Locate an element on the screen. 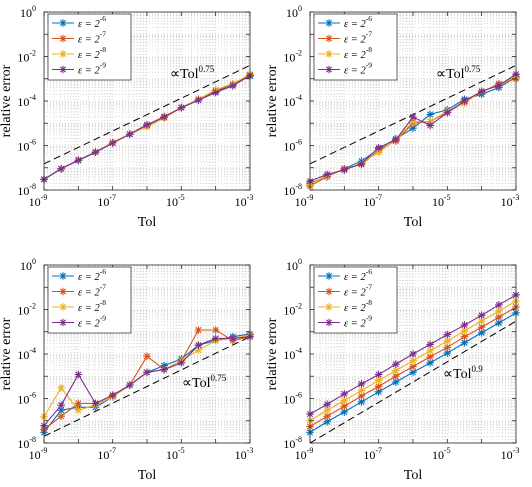 The width and height of the screenshot is (532, 487). legend-item: ε = 2-7 is located at coordinates (92, 291).